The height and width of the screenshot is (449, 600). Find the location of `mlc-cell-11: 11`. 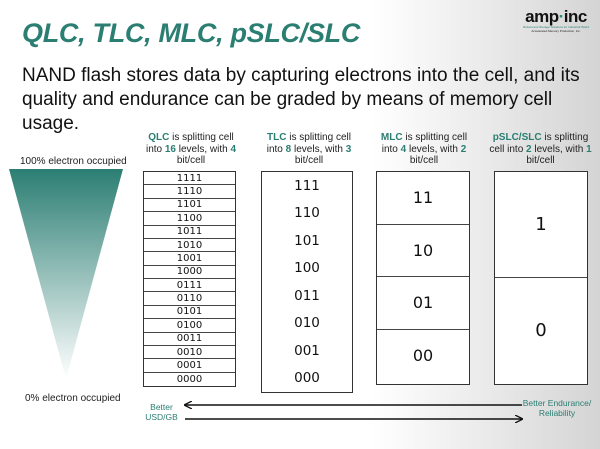

mlc-cell-11: 11 is located at coordinates (423, 198).